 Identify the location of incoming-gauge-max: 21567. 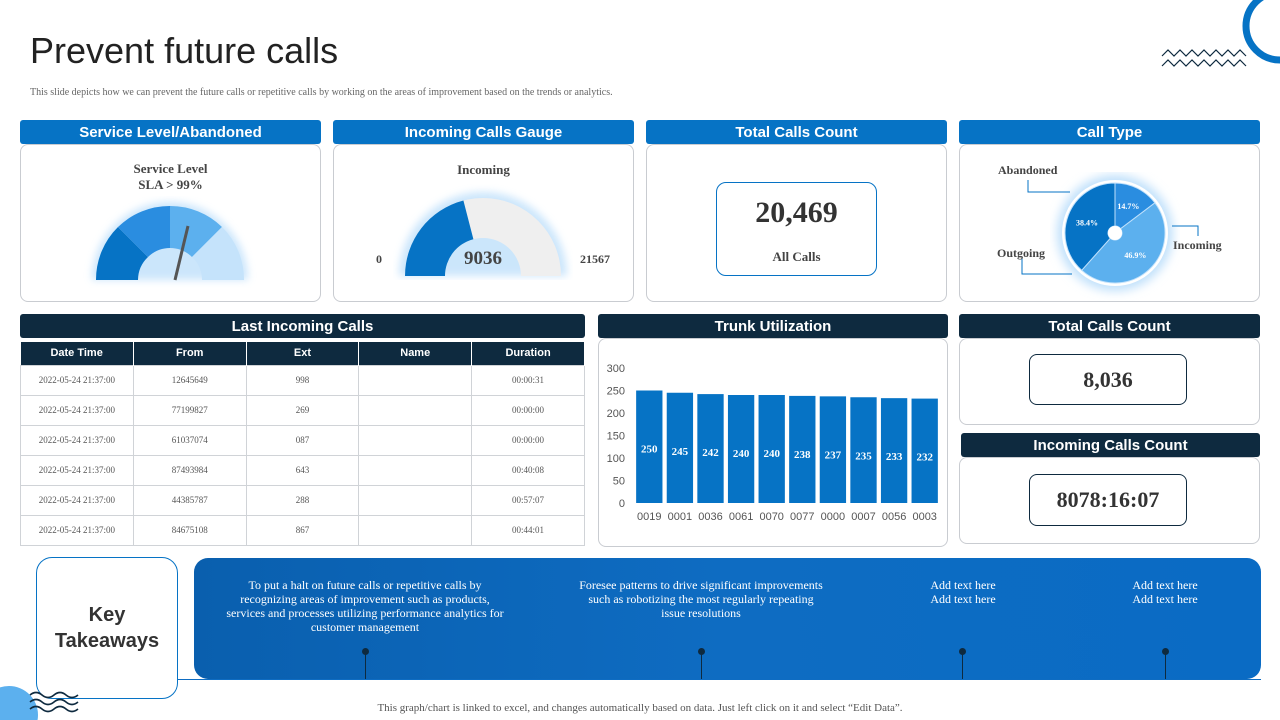
(595, 259).